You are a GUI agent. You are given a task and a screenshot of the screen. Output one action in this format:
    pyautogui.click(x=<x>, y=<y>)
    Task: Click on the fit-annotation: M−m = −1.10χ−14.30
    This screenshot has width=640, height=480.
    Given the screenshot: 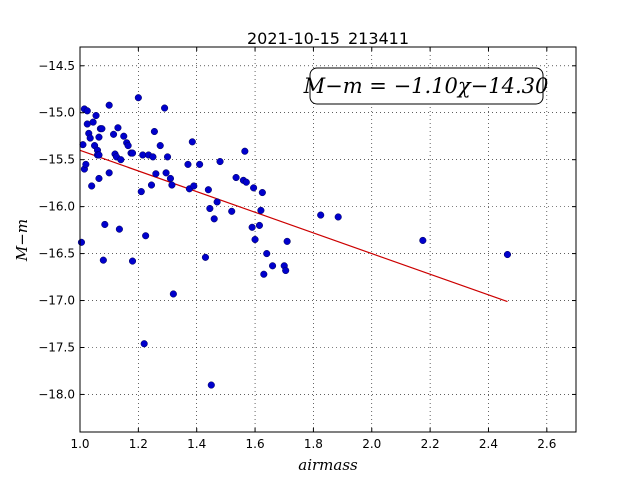 What is the action you would take?
    pyautogui.click(x=426, y=86)
    